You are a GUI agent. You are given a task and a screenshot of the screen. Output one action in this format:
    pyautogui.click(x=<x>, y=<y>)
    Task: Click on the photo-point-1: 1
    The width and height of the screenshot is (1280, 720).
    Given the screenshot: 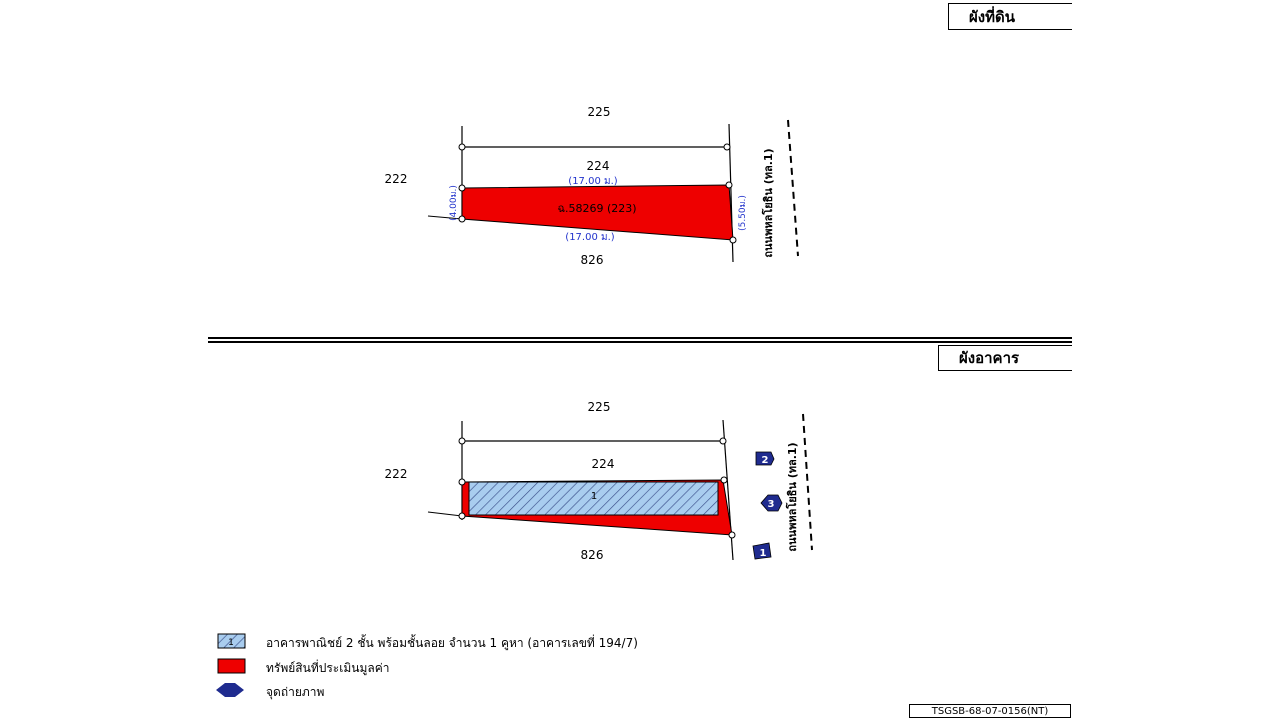 What is the action you would take?
    pyautogui.click(x=762, y=551)
    